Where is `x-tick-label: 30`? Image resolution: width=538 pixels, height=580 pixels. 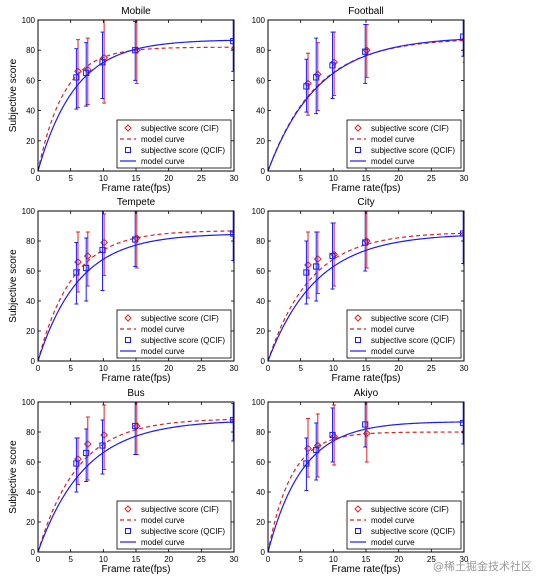 x-tick-label: 30 is located at coordinates (234, 368).